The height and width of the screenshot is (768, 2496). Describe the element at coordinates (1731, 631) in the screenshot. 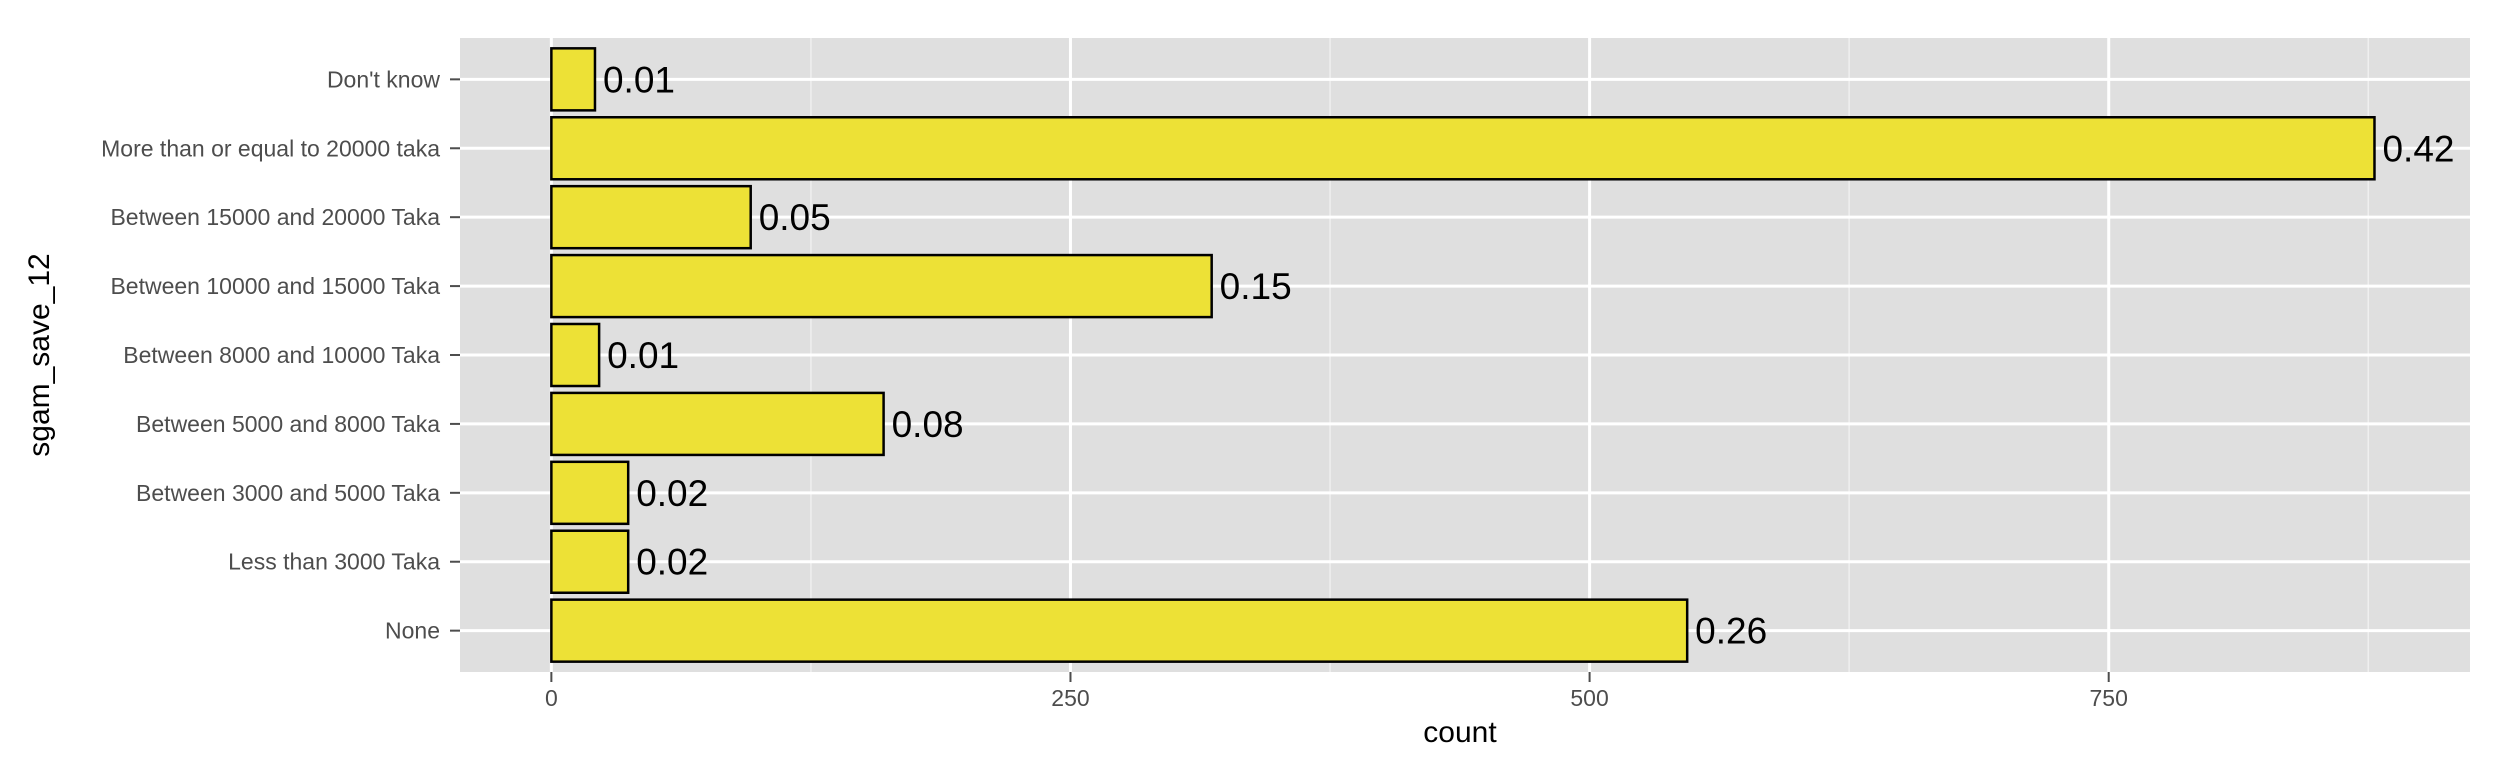

I see `data-label: 0.26` at that location.